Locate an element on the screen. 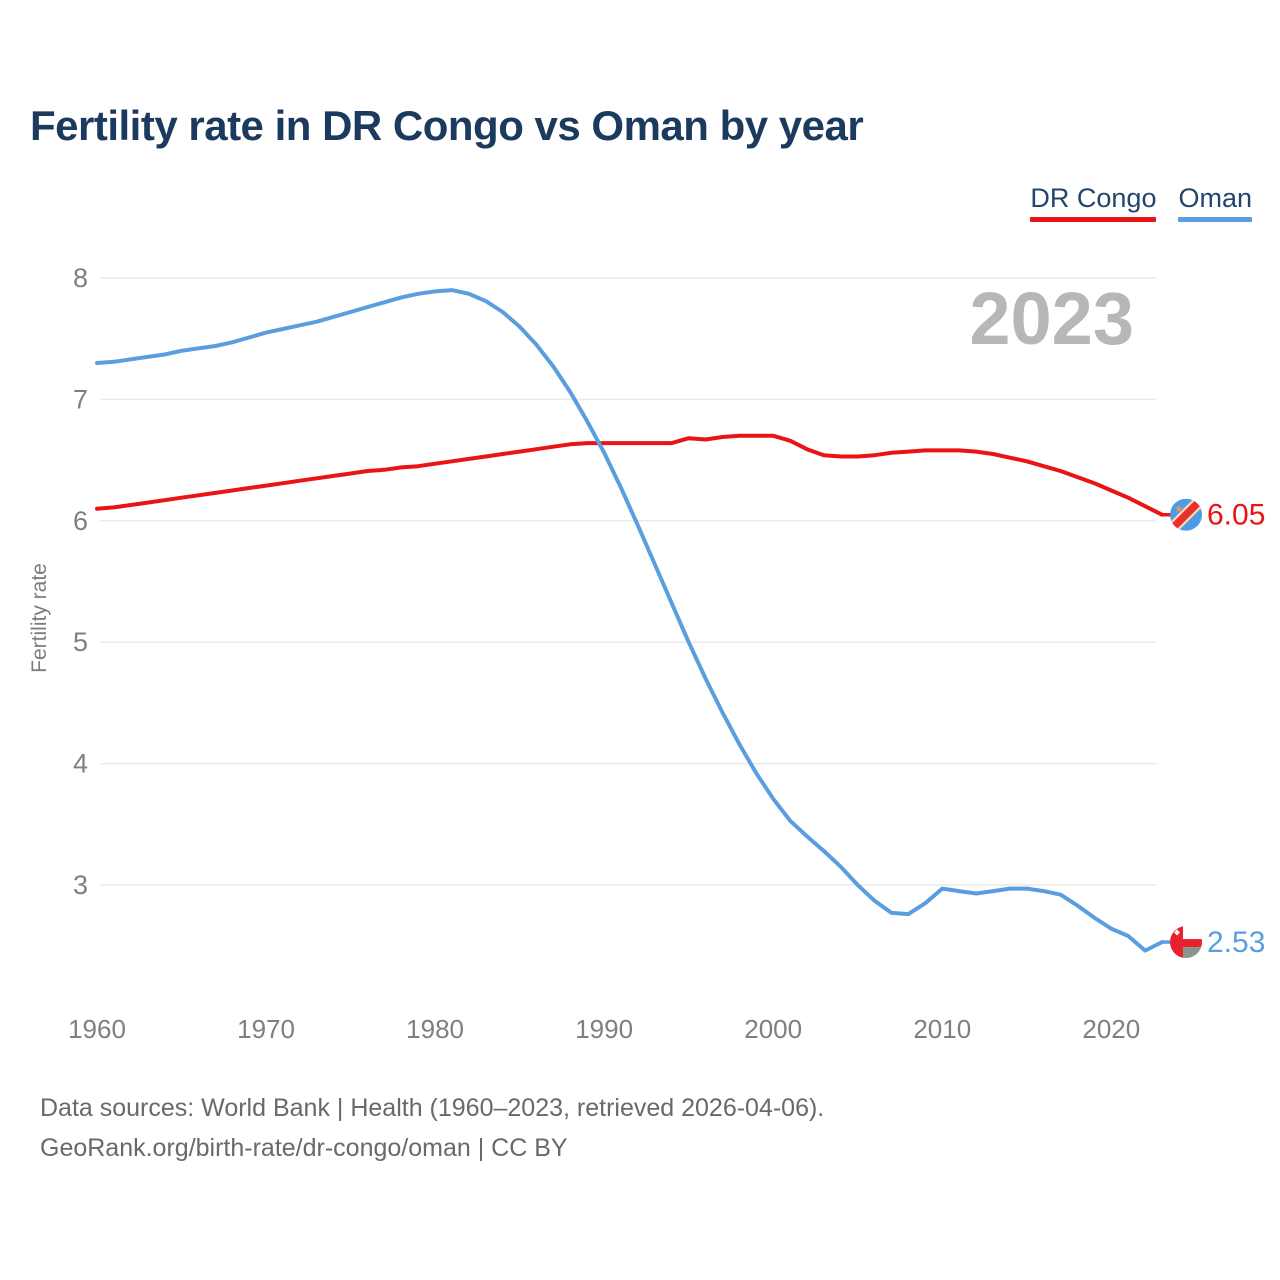 This screenshot has width=1280, height=1280. y-axis-label: Fertility rate is located at coordinates (39, 618).